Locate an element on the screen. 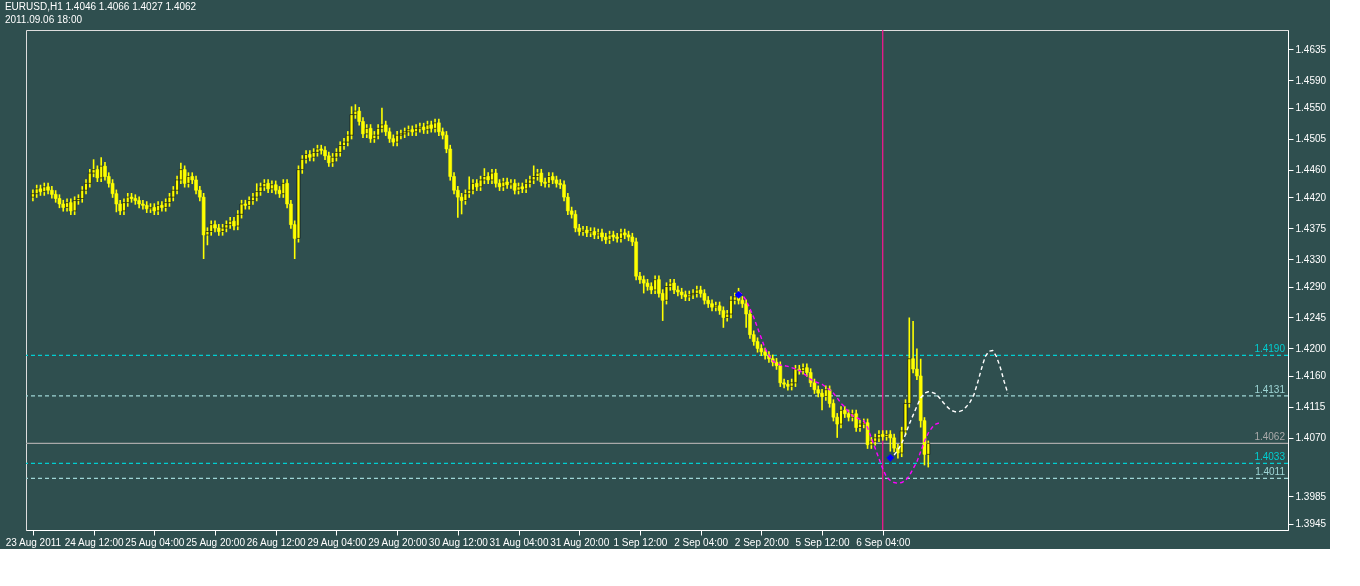 The height and width of the screenshot is (586, 1360). y-tick-label: 1.4635 is located at coordinates (1311, 49).